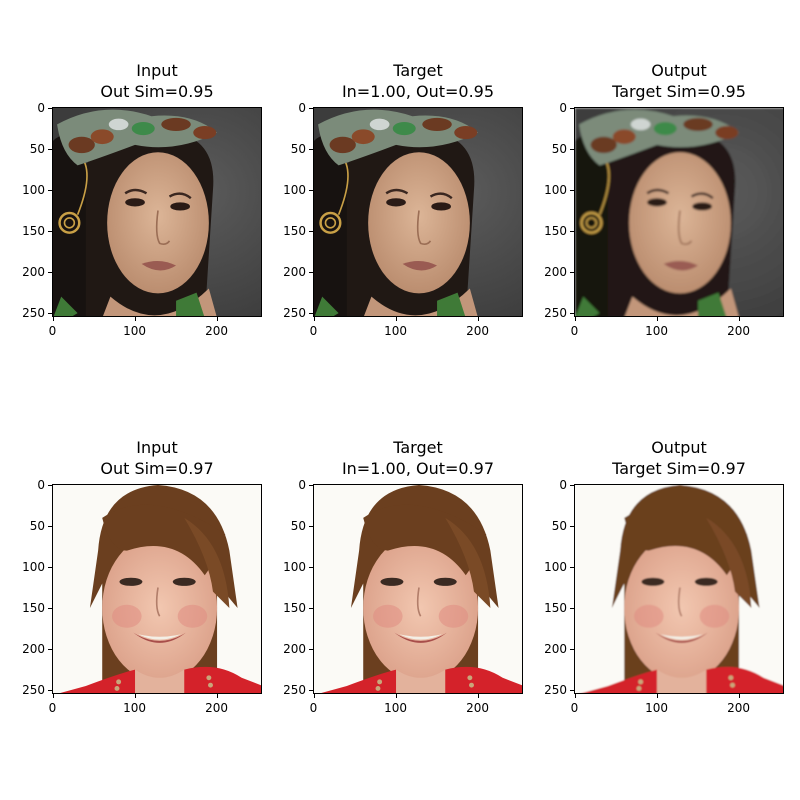 The image size is (800, 800). Describe the element at coordinates (679, 468) in the screenshot. I see `panel-title-line2: Target Sim=0.97` at that location.